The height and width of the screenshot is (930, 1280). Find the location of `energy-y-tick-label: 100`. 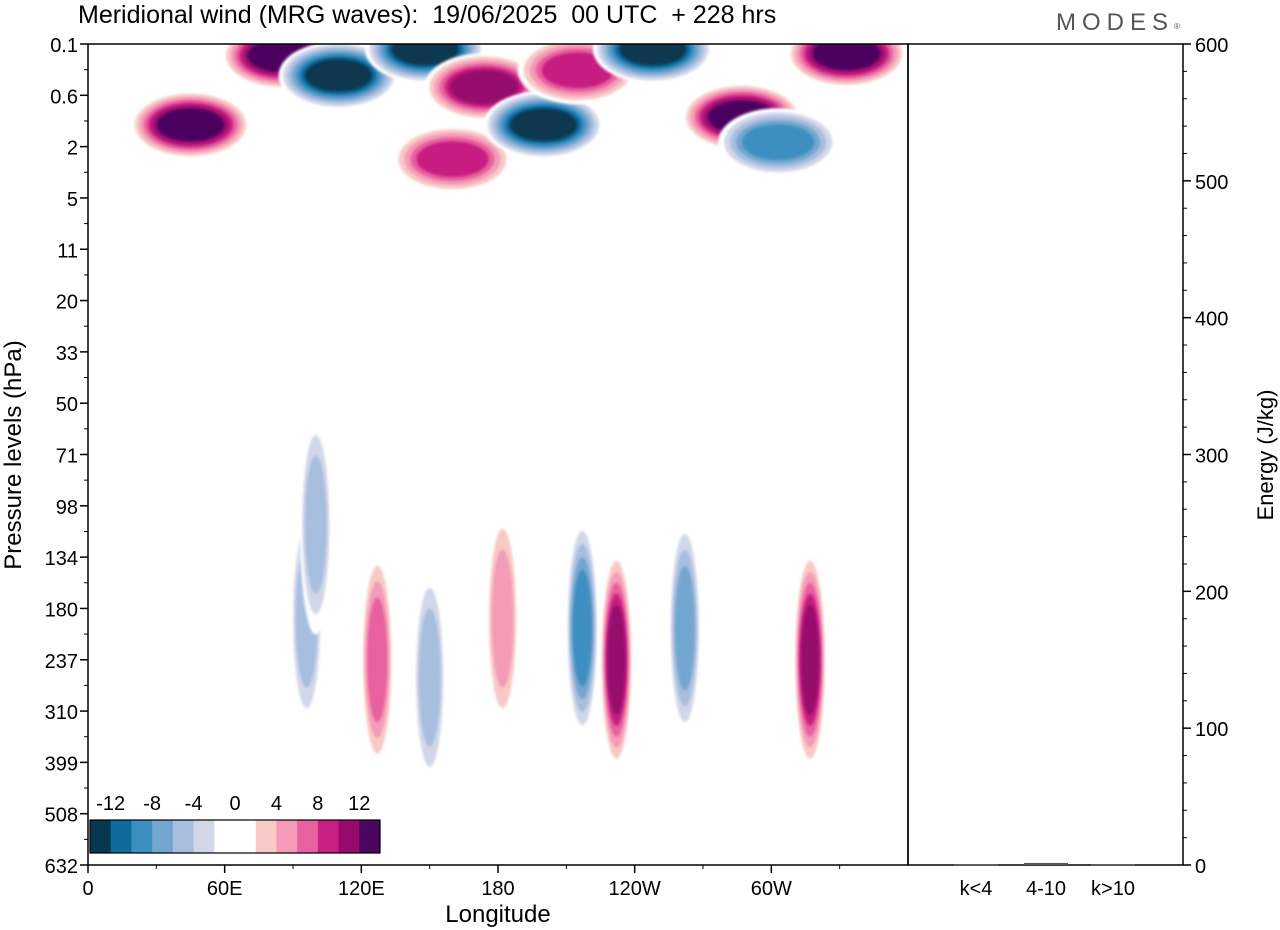

energy-y-tick-label: 100 is located at coordinates (1211, 730).